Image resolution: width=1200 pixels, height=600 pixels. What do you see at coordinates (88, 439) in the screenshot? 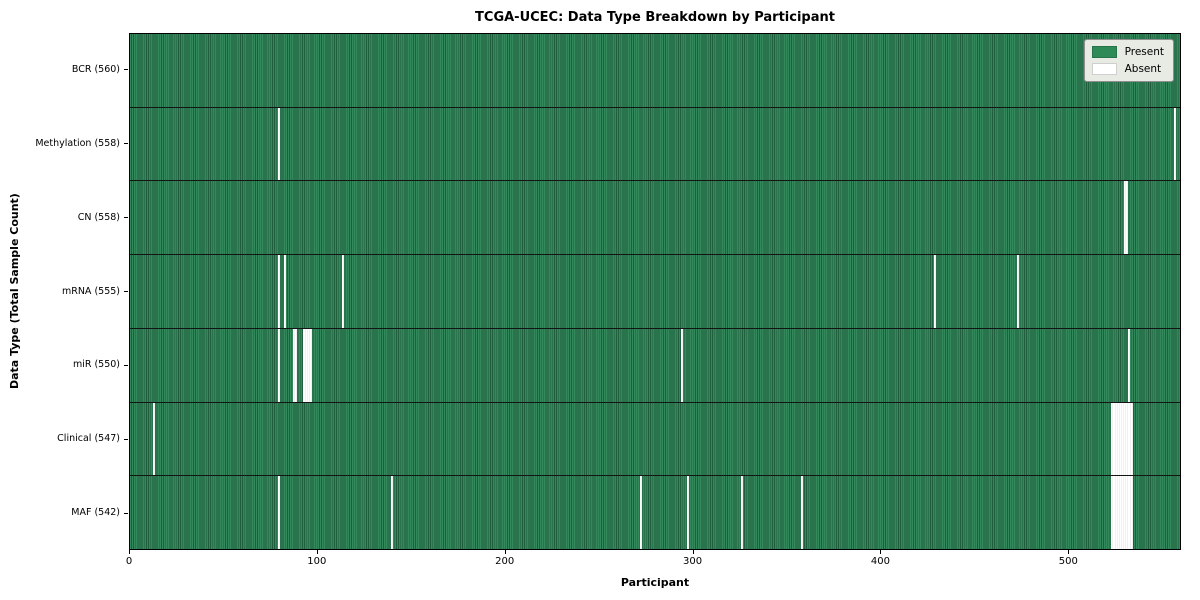
I see `y-tick-label: Clinical (547)` at bounding box center [88, 439].